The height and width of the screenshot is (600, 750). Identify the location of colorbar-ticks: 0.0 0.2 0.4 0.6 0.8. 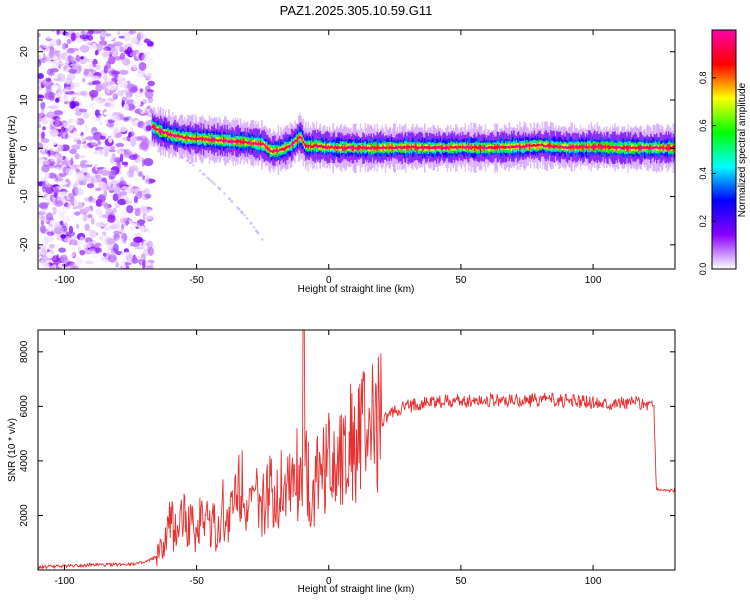
(717, 152).